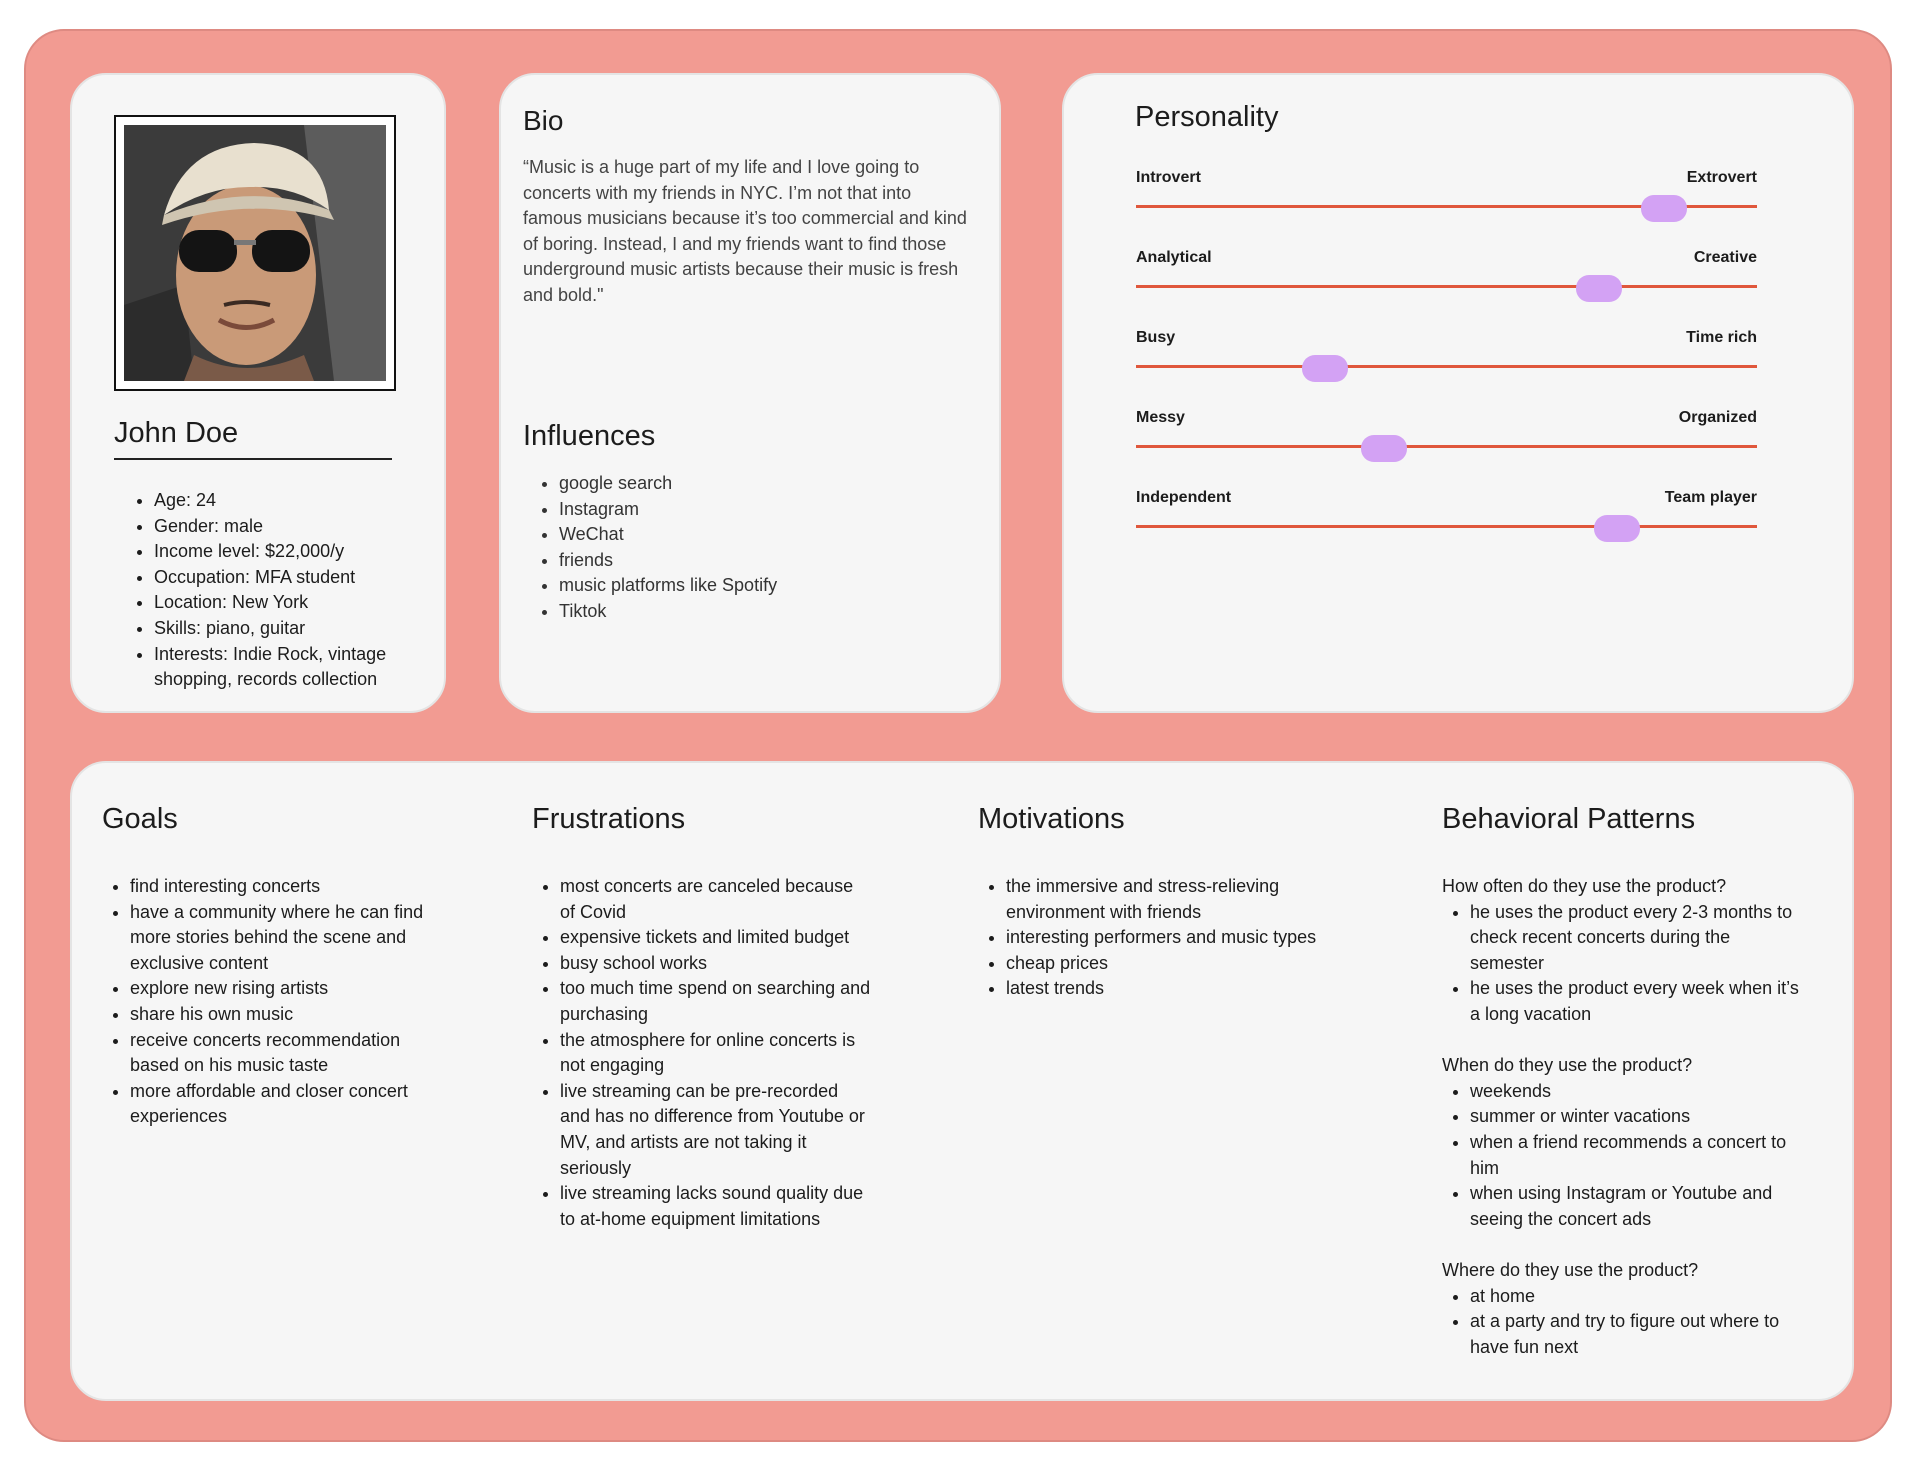 The height and width of the screenshot is (1462, 1916). Describe the element at coordinates (1446, 519) in the screenshot. I see `personality-trait-slider: Independent Team player` at that location.